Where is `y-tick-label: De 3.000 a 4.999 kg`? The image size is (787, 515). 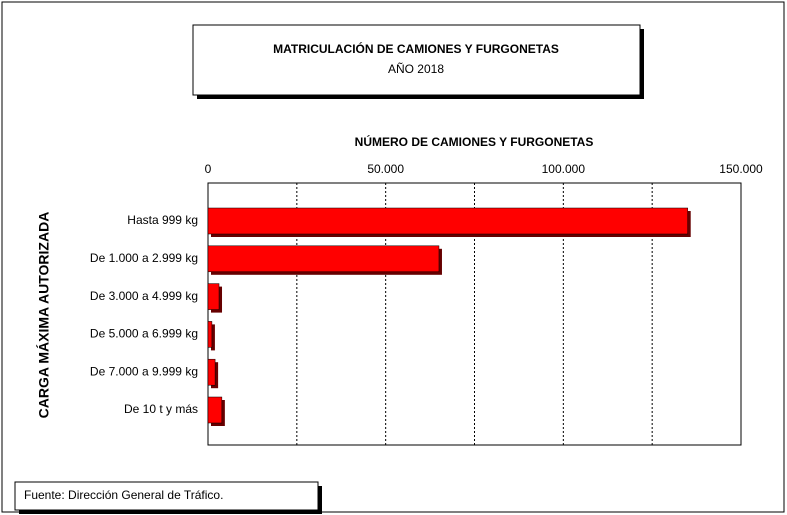 y-tick-label: De 3.000 a 4.999 kg is located at coordinates (144, 296).